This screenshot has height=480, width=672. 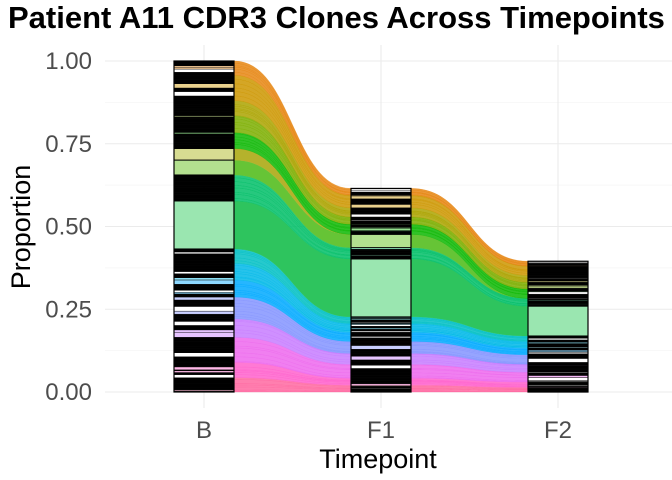 What do you see at coordinates (381, 290) in the screenshot?
I see `stratum-outline` at bounding box center [381, 290].